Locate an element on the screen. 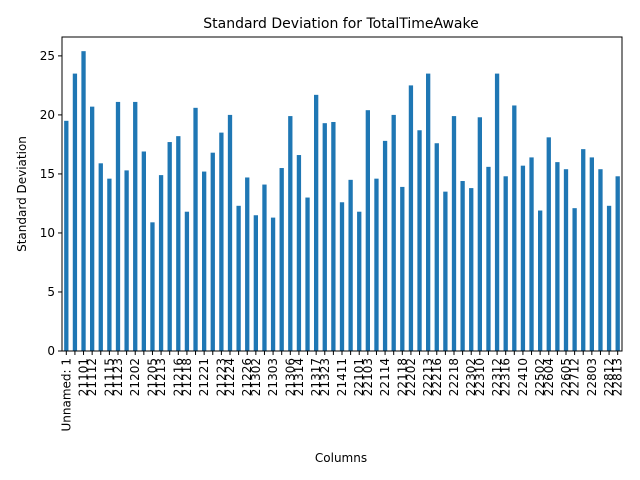  x-tick-label: 21323 is located at coordinates (325, 377).